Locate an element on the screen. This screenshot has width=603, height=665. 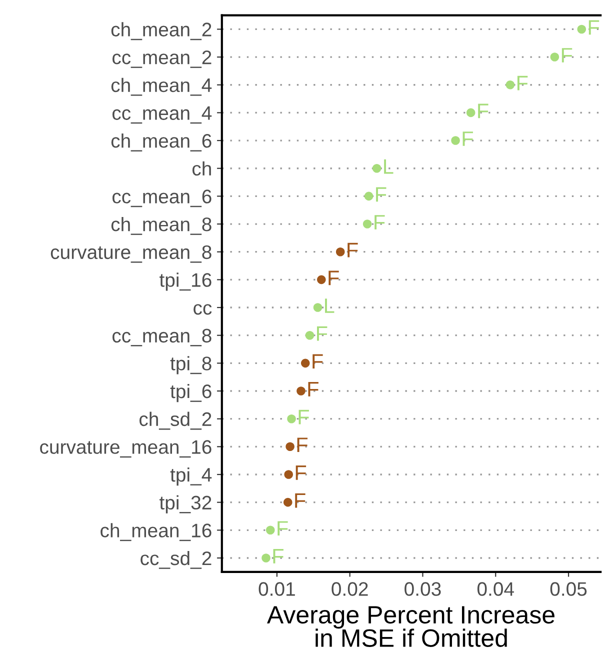
x-tick-label: 0.03 is located at coordinates (422, 589).